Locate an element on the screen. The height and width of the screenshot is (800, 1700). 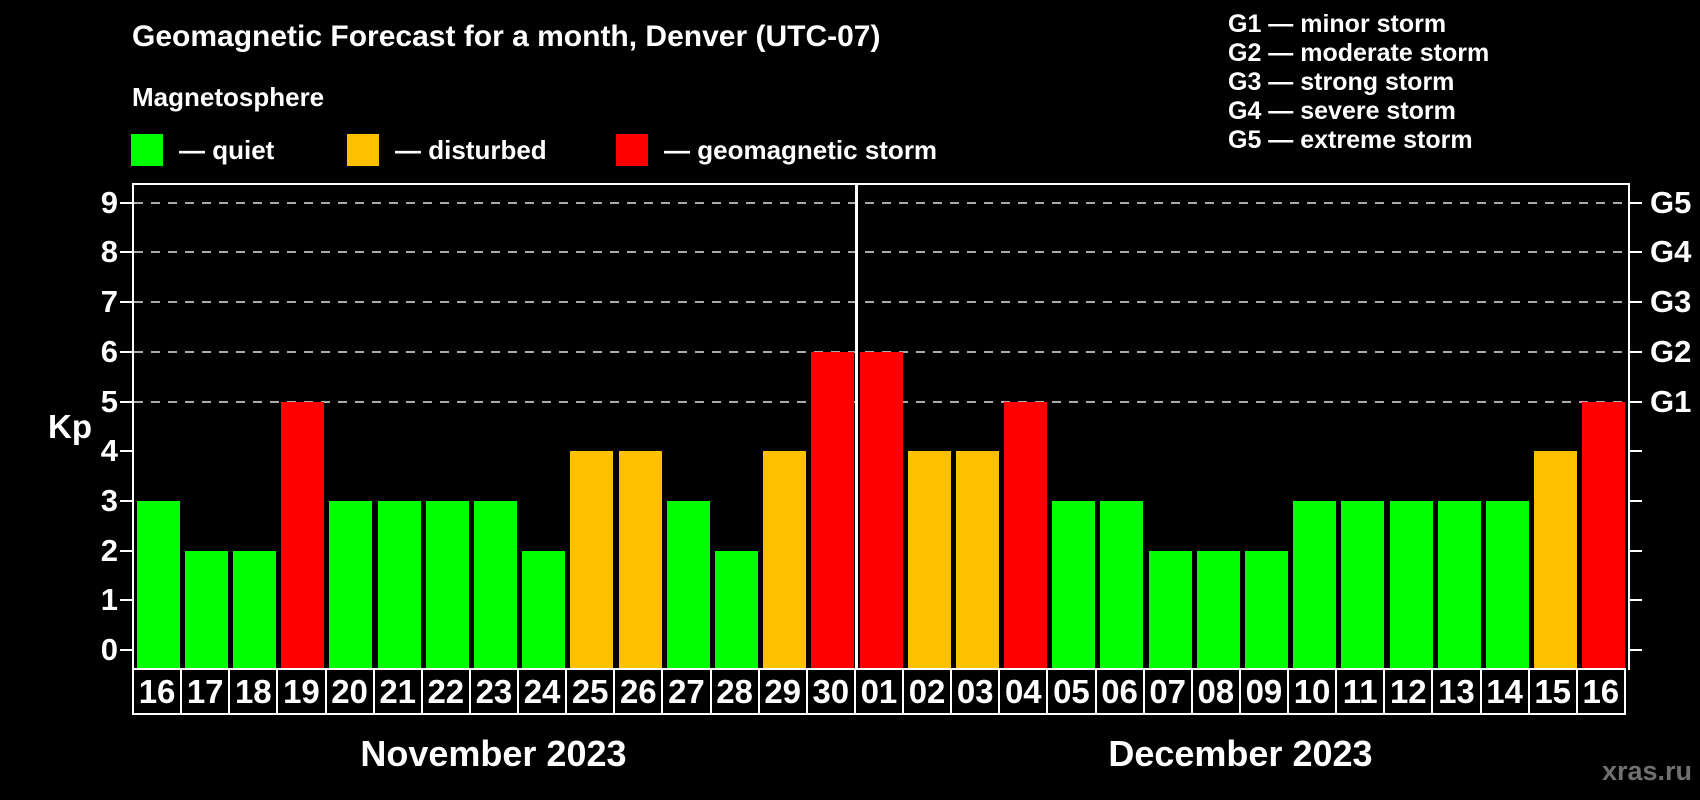
day-label-04: 04 is located at coordinates (1023, 691).